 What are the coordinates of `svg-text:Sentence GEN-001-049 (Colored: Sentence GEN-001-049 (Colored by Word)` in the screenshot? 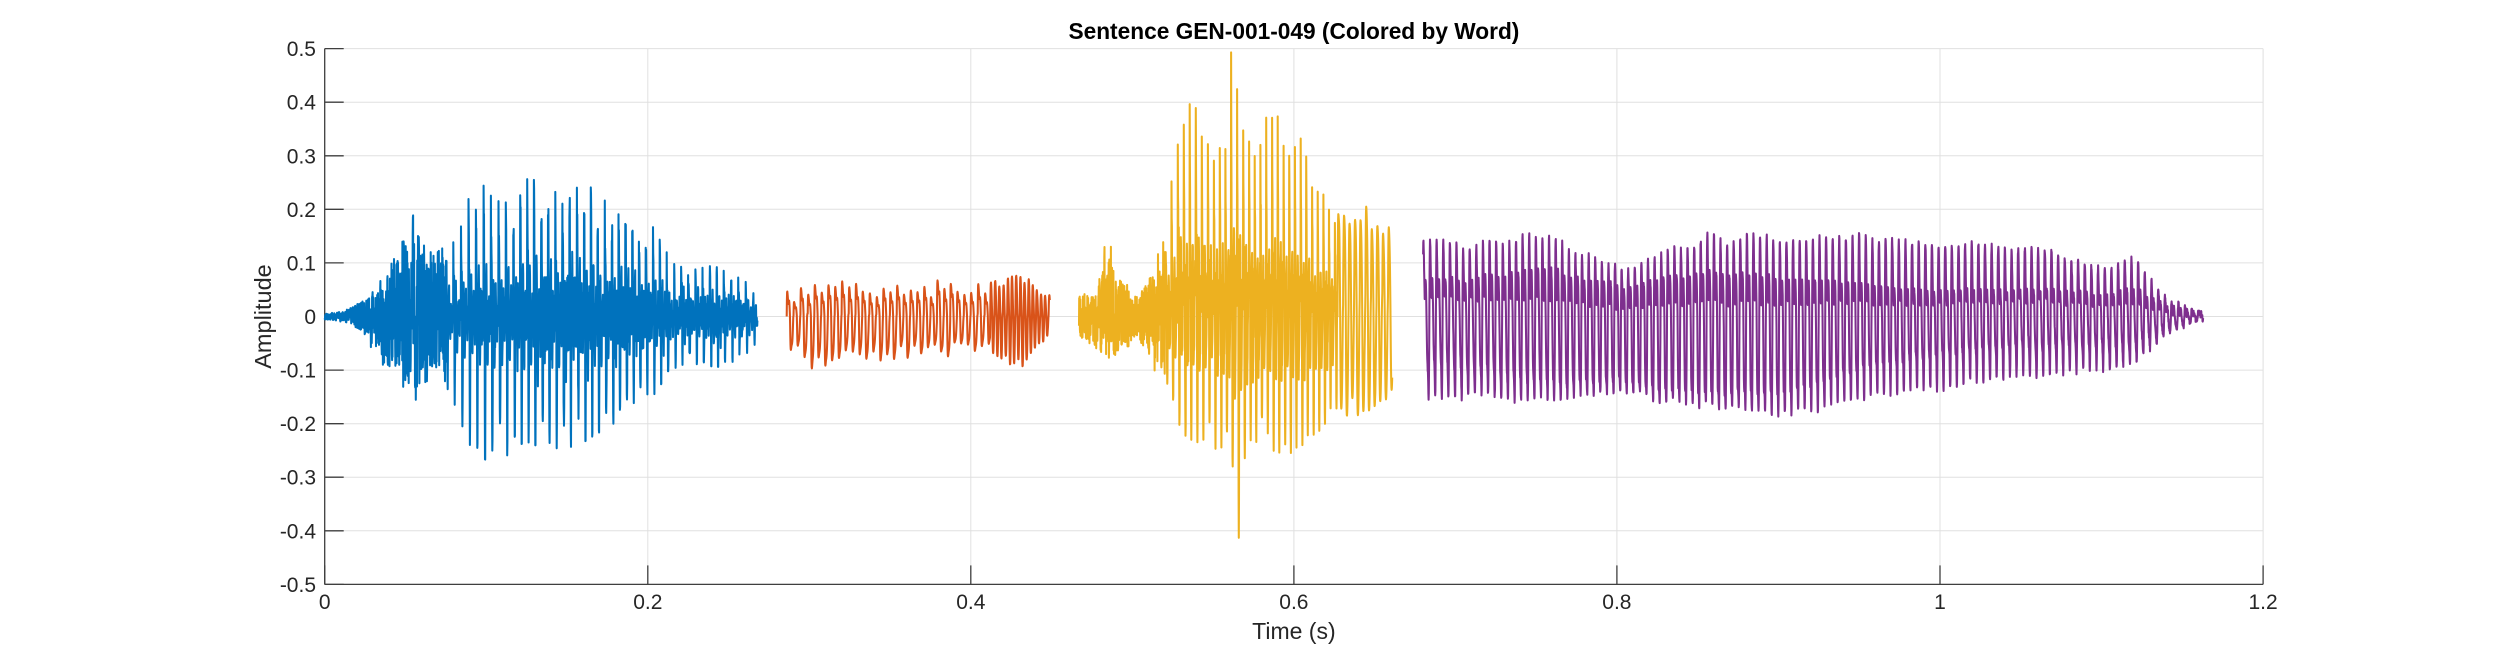 It's located at (1293, 31).